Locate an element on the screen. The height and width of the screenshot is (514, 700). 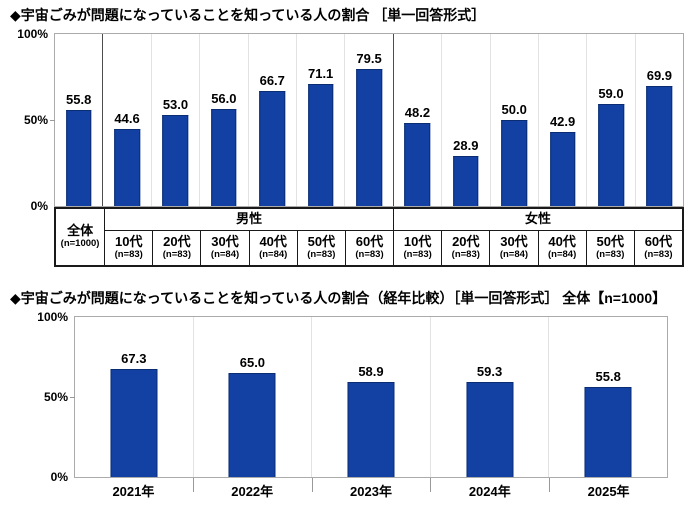
chart-column-男性-60代: 79.5 is located at coordinates (369, 119).